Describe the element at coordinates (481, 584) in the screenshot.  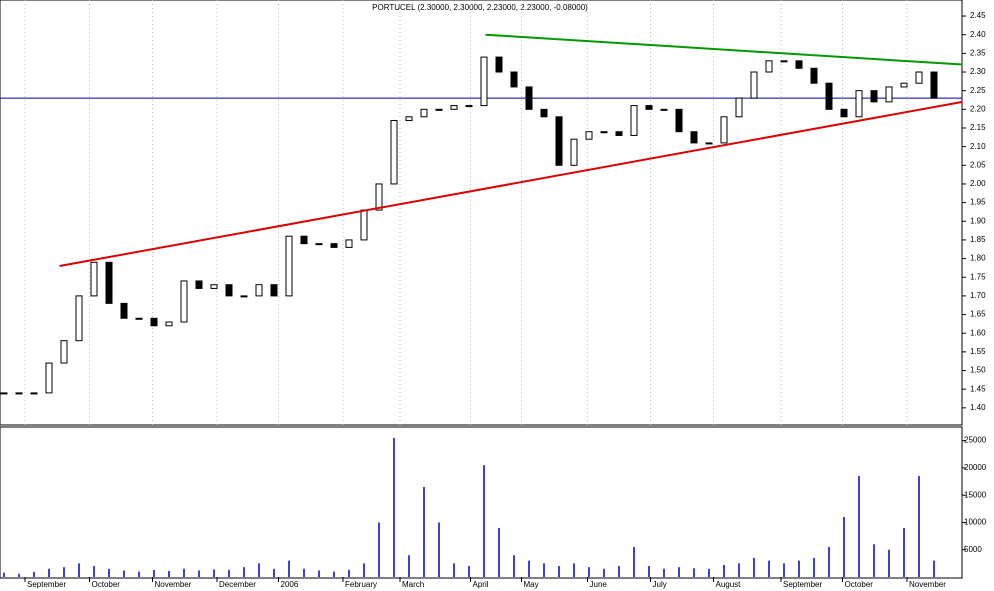
I see `x-tick-label: April` at that location.